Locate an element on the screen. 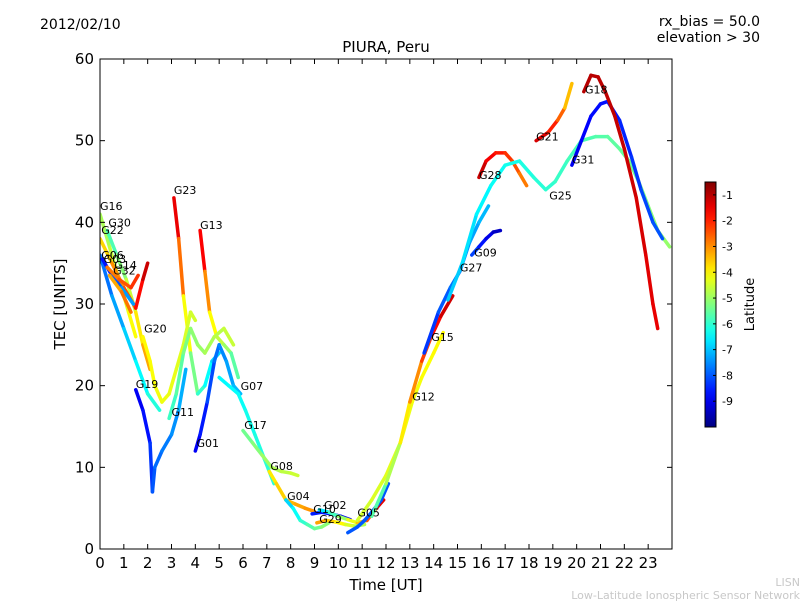 The width and height of the screenshot is (800, 602). x-axis-label: Time [UT] is located at coordinates (385, 585).